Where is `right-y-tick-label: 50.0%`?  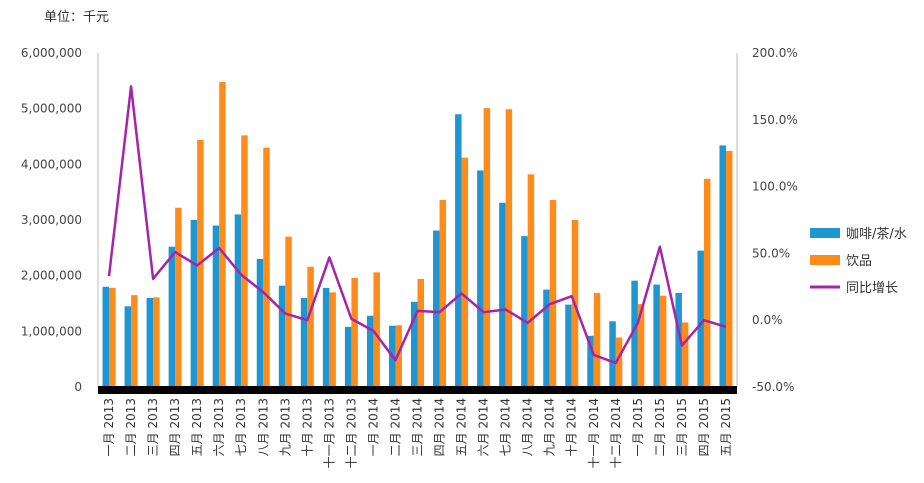 right-y-tick-label: 50.0% is located at coordinates (771, 253).